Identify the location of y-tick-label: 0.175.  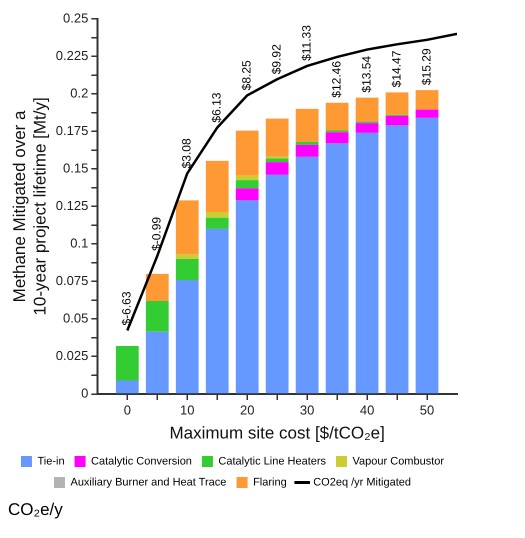
(72, 130).